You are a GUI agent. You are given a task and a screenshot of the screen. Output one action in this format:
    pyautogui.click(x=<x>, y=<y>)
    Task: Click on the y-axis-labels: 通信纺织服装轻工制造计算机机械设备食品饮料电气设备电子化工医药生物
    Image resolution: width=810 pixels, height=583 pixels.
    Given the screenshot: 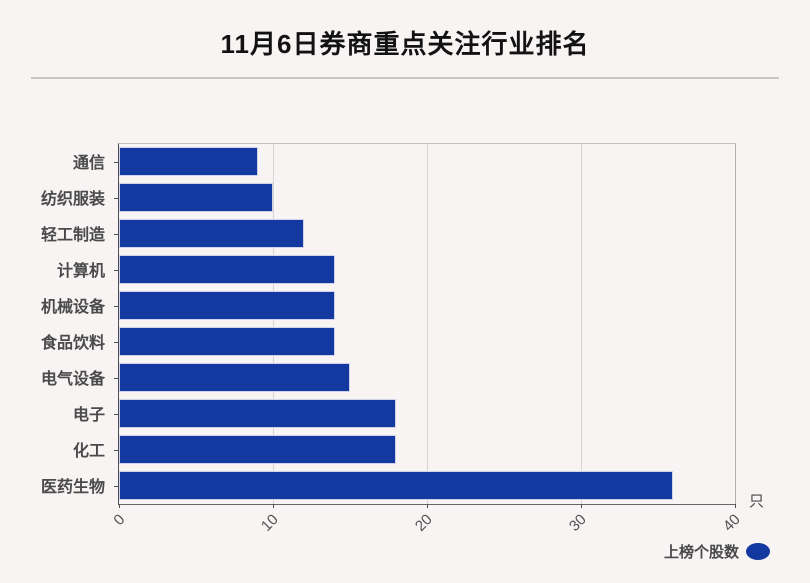 What is the action you would take?
    pyautogui.click(x=56, y=323)
    